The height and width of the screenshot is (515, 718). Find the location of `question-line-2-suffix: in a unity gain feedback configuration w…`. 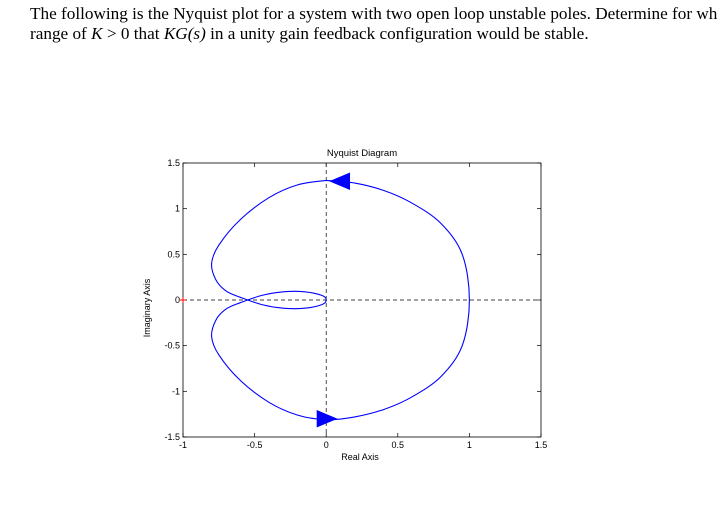

question-line-2-suffix: in a unity gain feedback configuration w… is located at coordinates (397, 33).